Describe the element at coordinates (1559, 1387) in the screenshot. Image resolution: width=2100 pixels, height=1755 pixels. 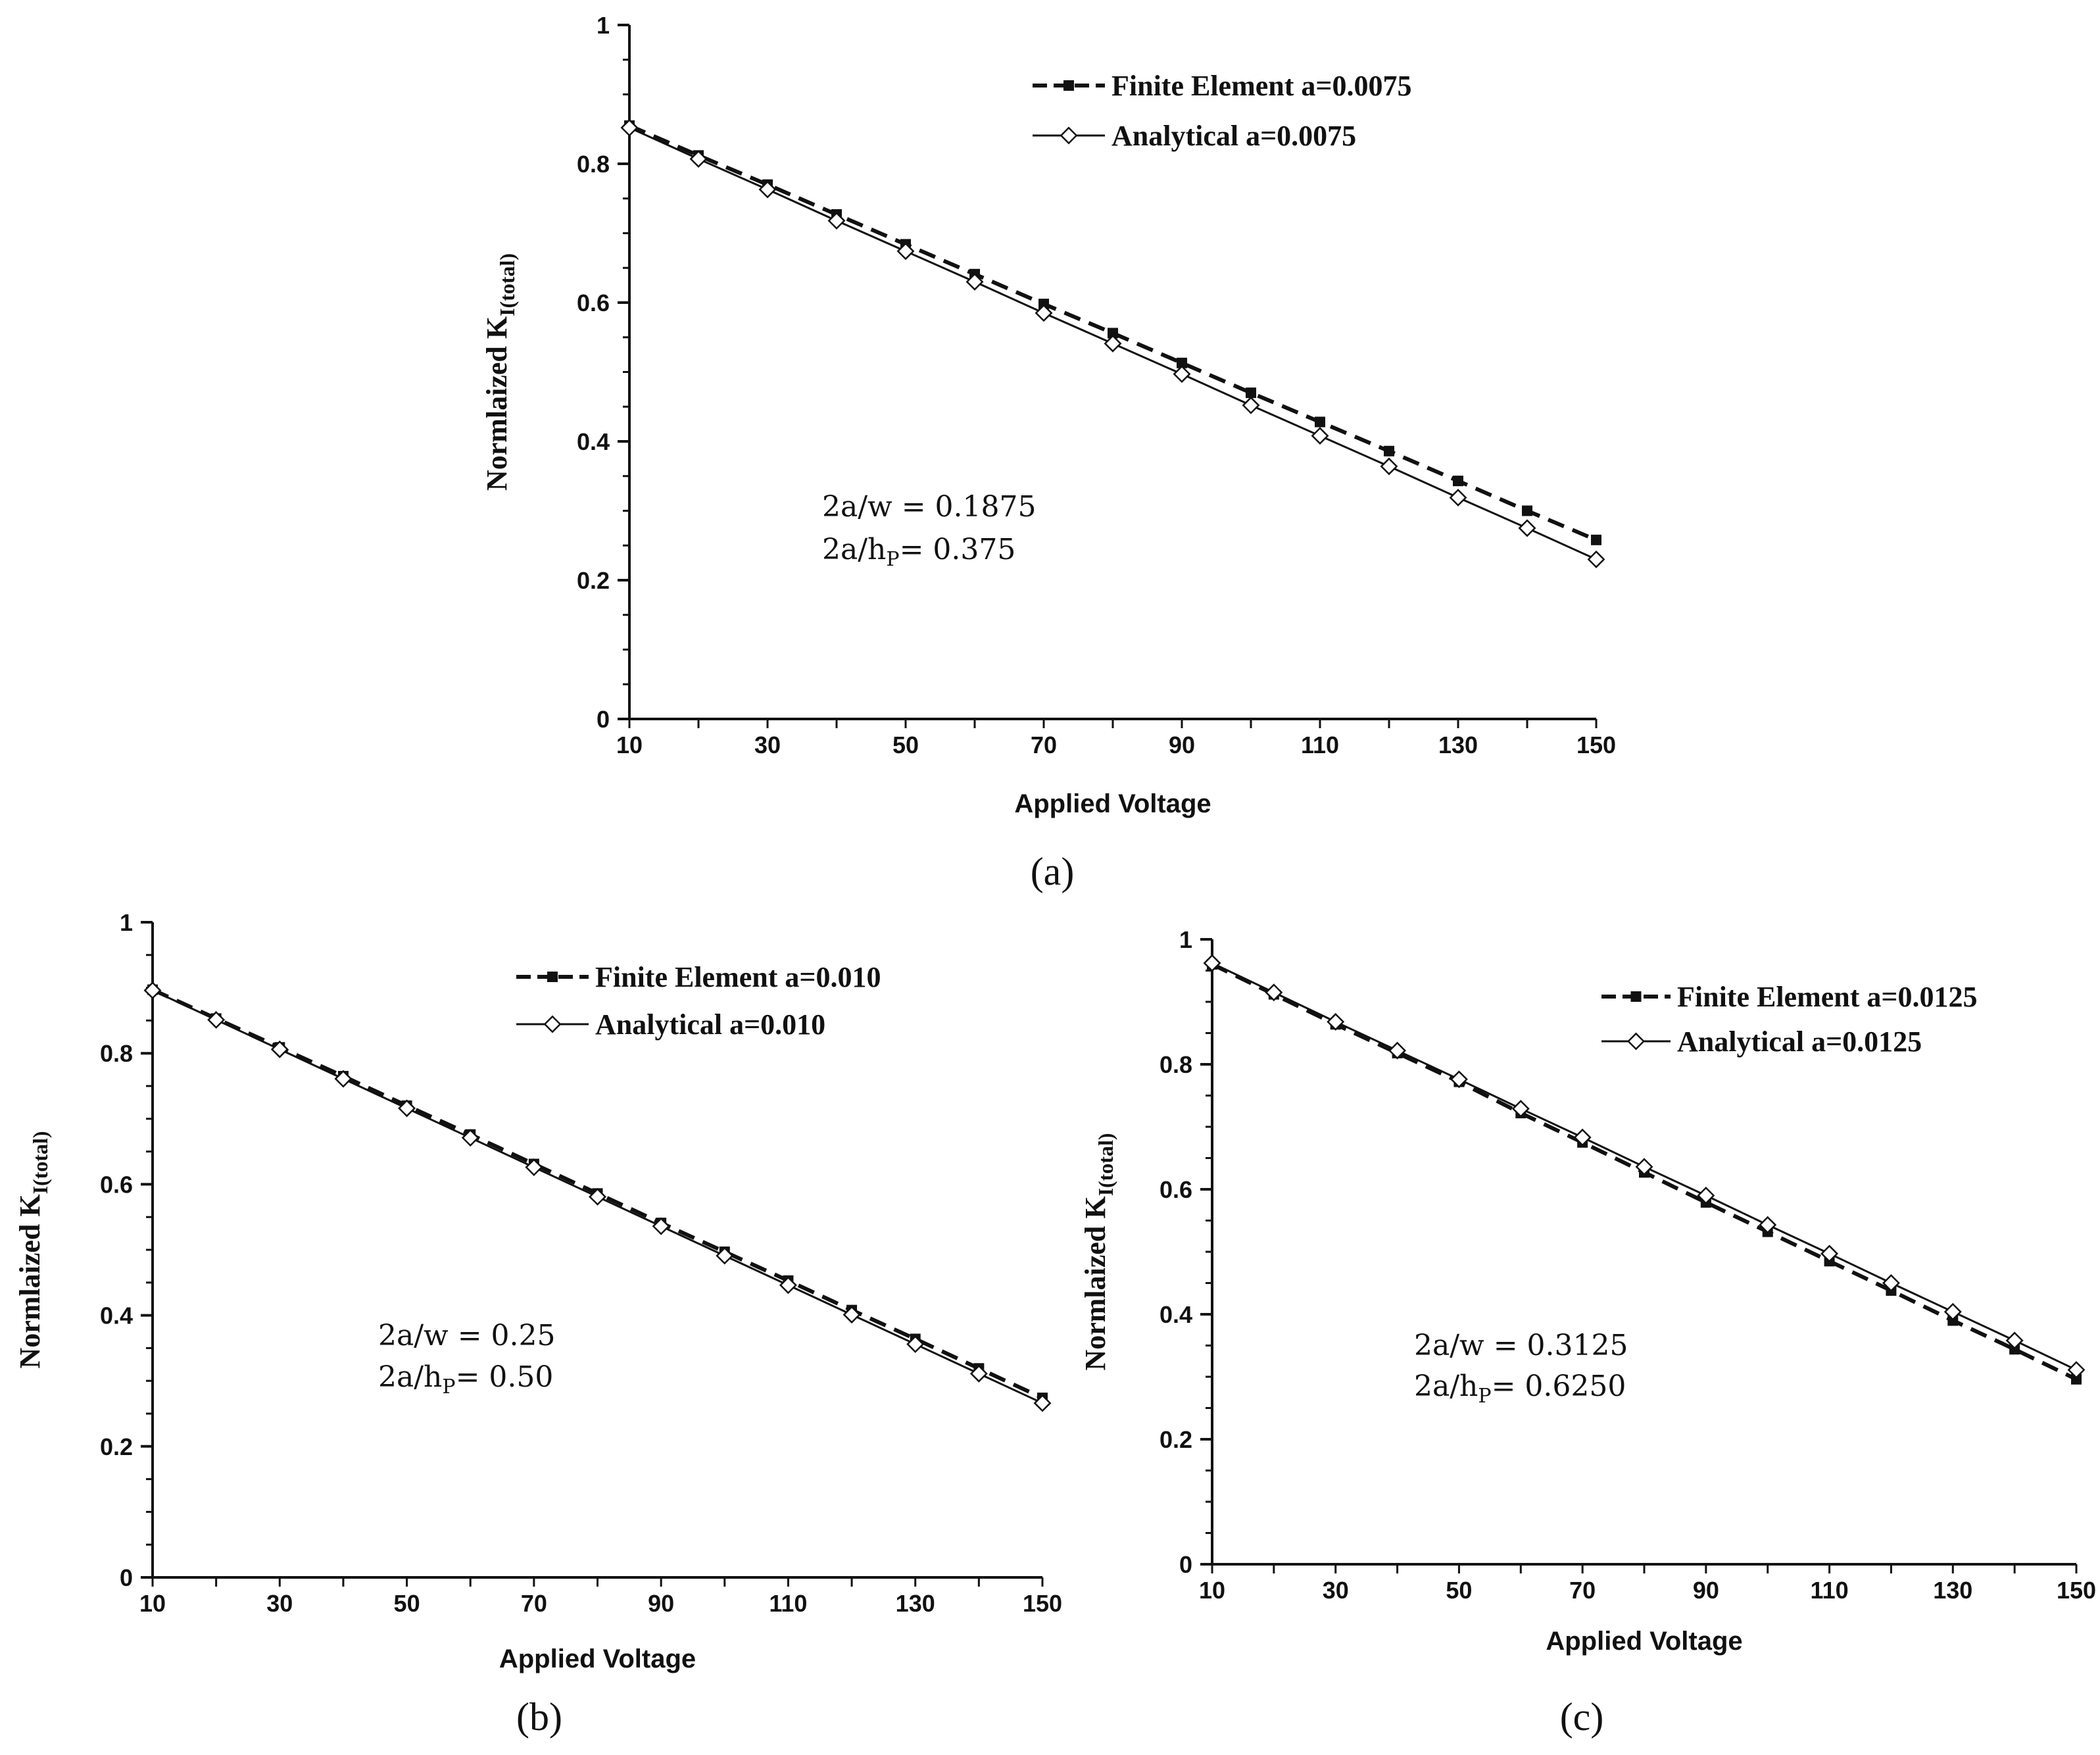
I see `annotation-ratio-hp-value: = 0.6250` at that location.